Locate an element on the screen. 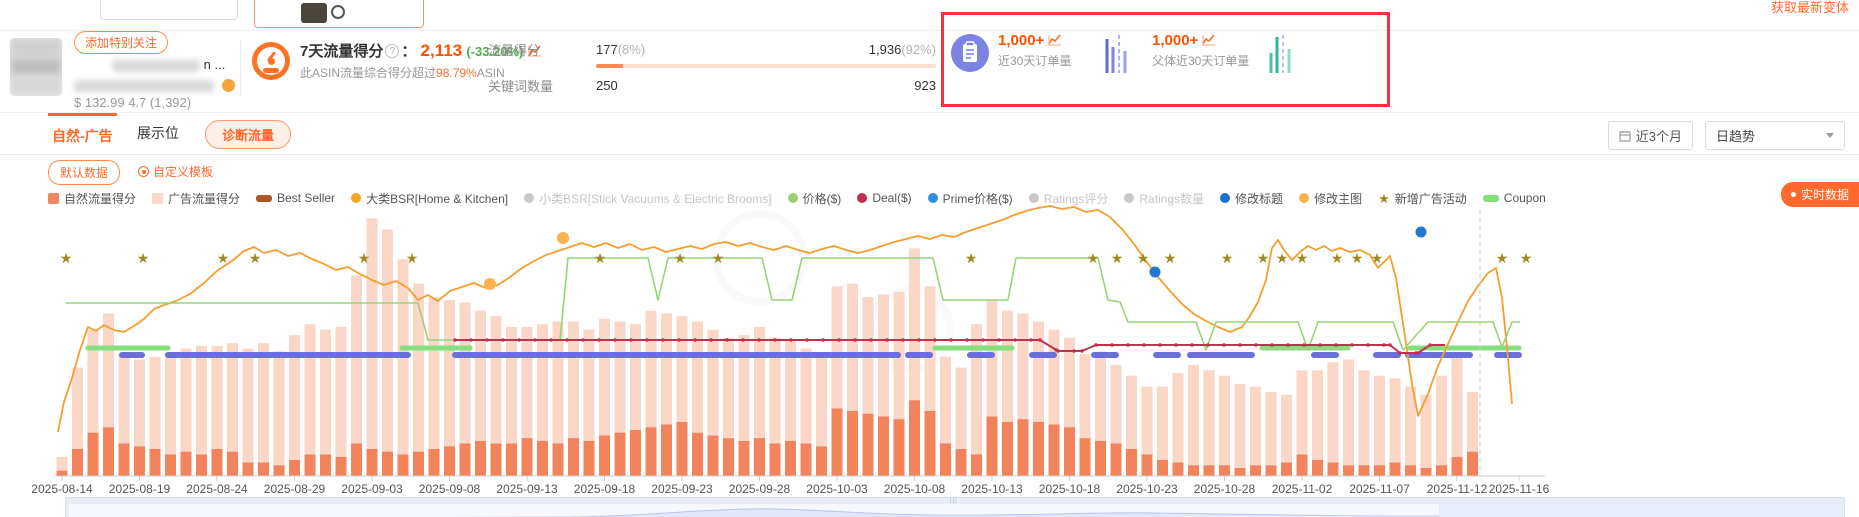  legend-item: 大类BSR[Home & Kitchen] is located at coordinates (429, 198).